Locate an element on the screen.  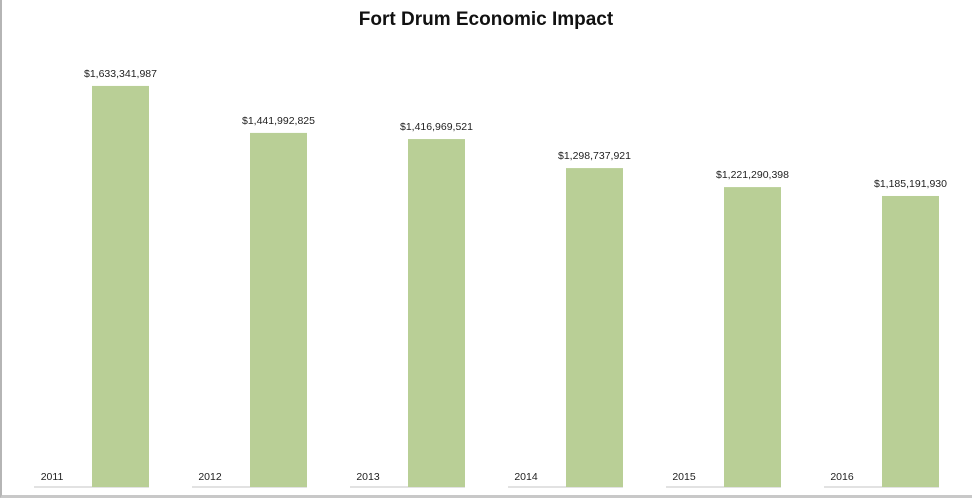
data-label-2015: $1,221,290,398 is located at coordinates (752, 175).